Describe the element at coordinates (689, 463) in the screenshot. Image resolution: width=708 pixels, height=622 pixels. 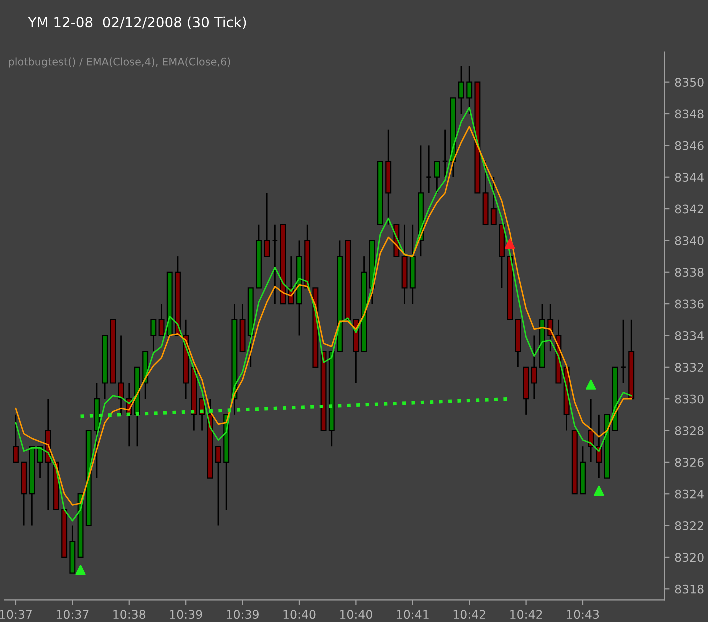
I see `y-tick-label: 8326` at that location.